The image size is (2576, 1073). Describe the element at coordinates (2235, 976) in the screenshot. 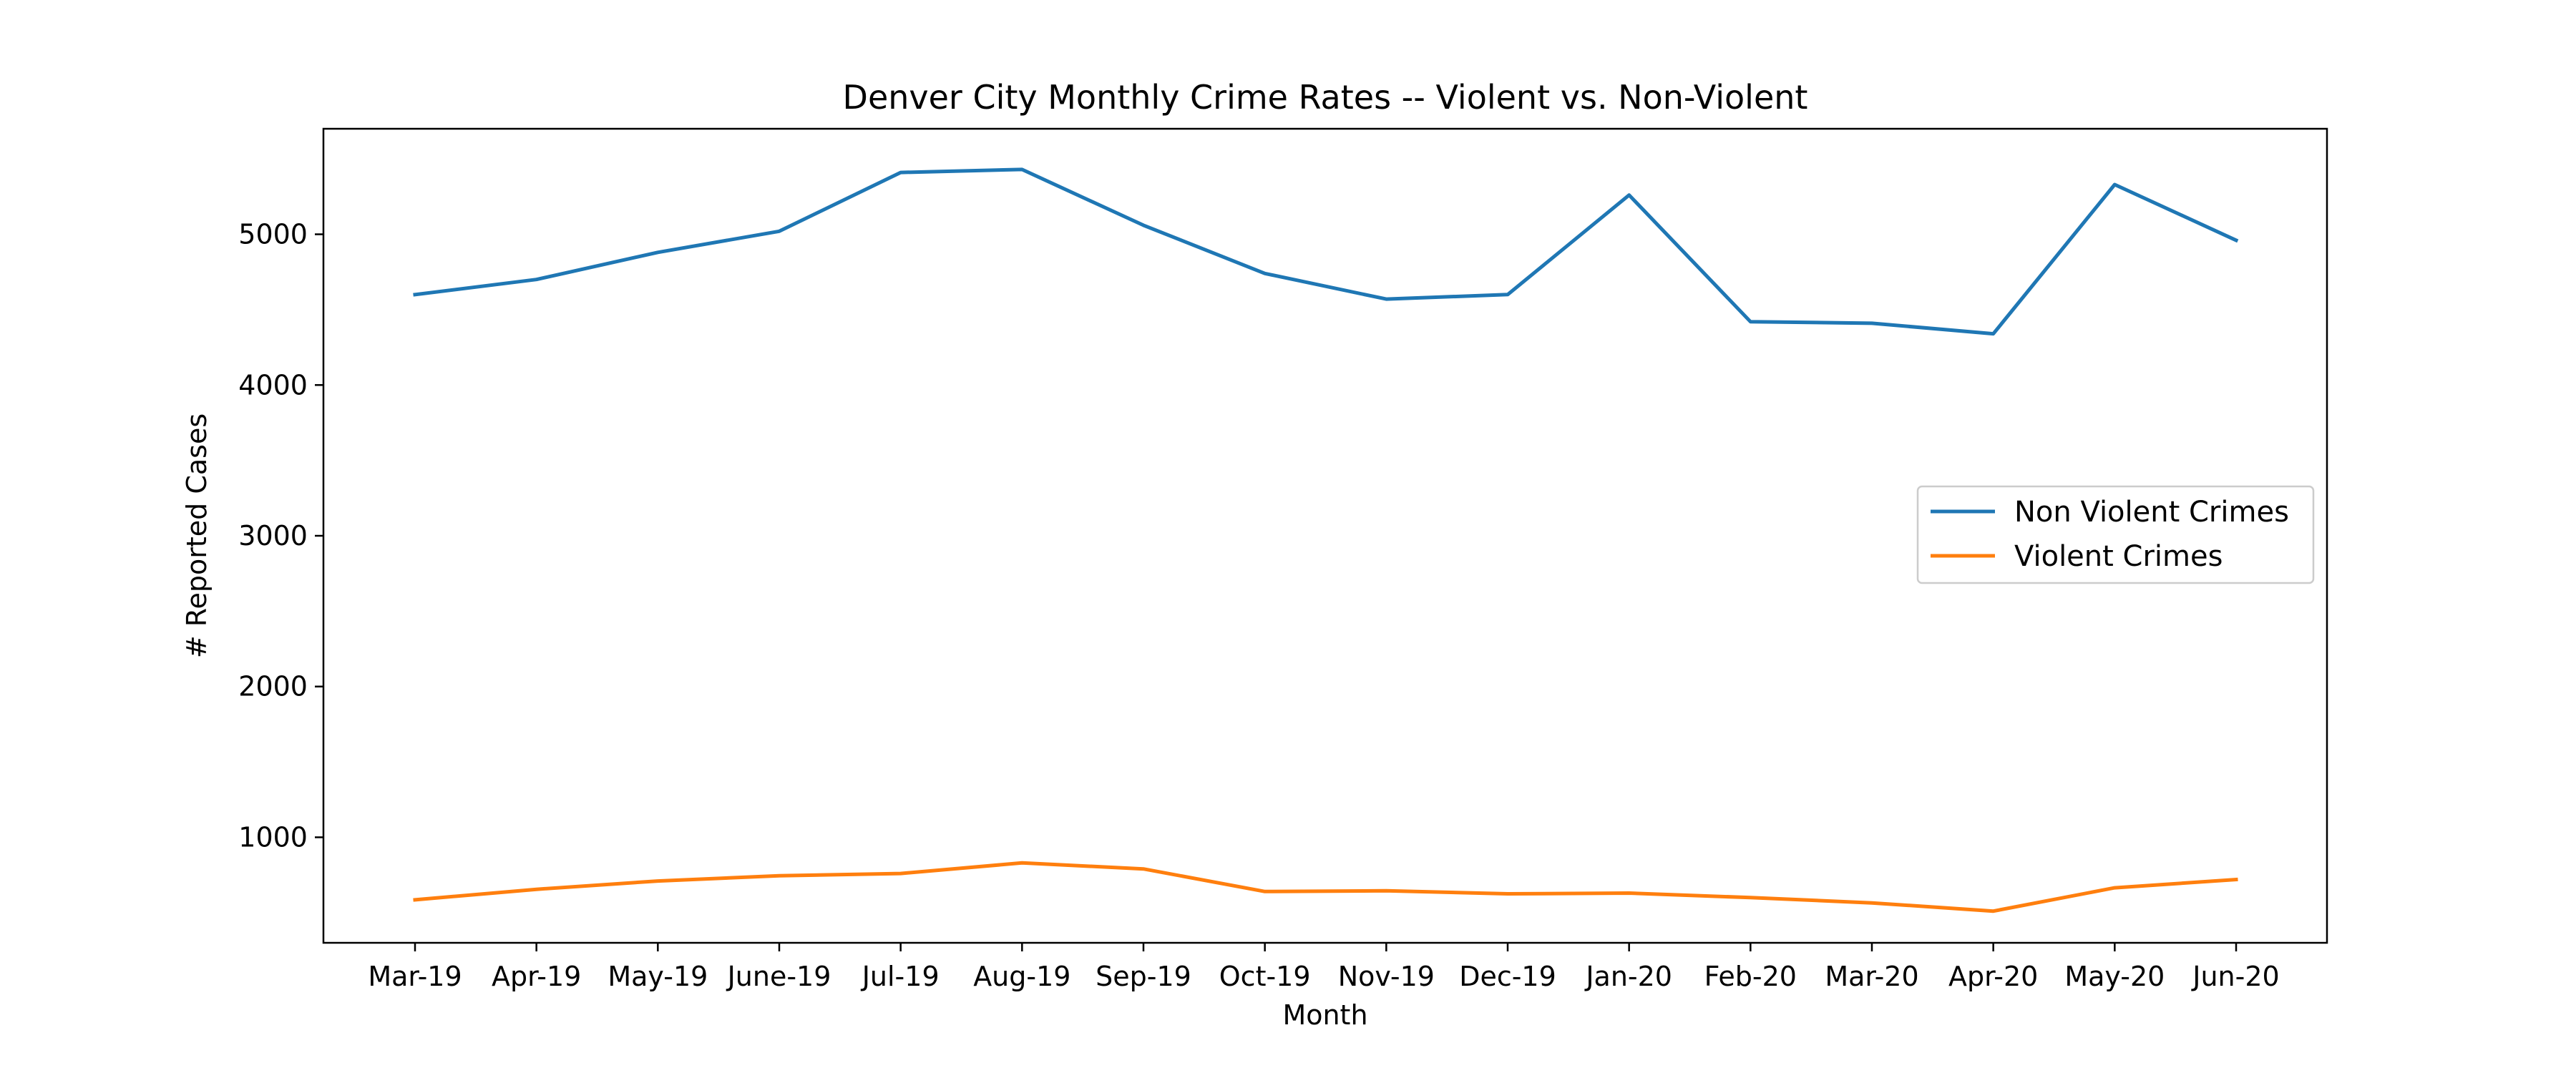

I see `x-tick-label: Jun-20` at that location.